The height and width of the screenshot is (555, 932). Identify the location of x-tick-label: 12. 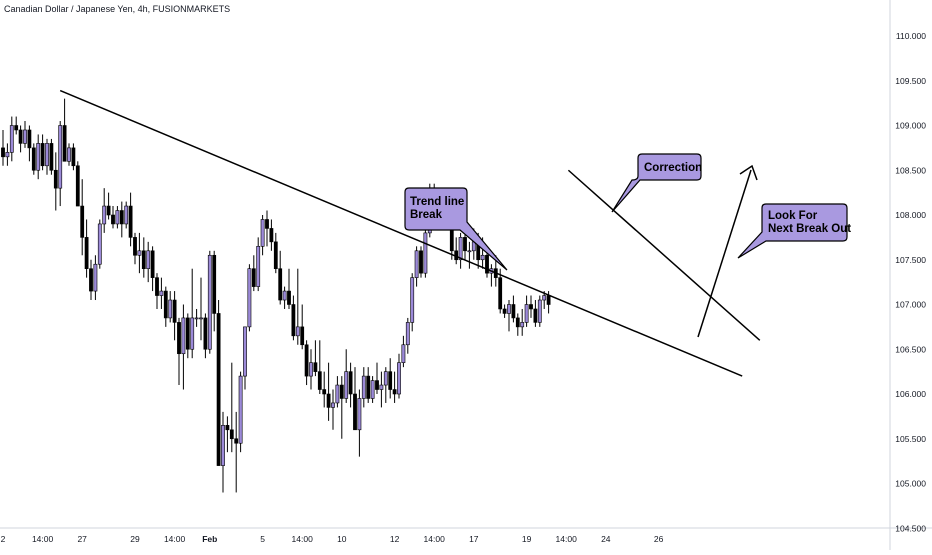
(395, 539).